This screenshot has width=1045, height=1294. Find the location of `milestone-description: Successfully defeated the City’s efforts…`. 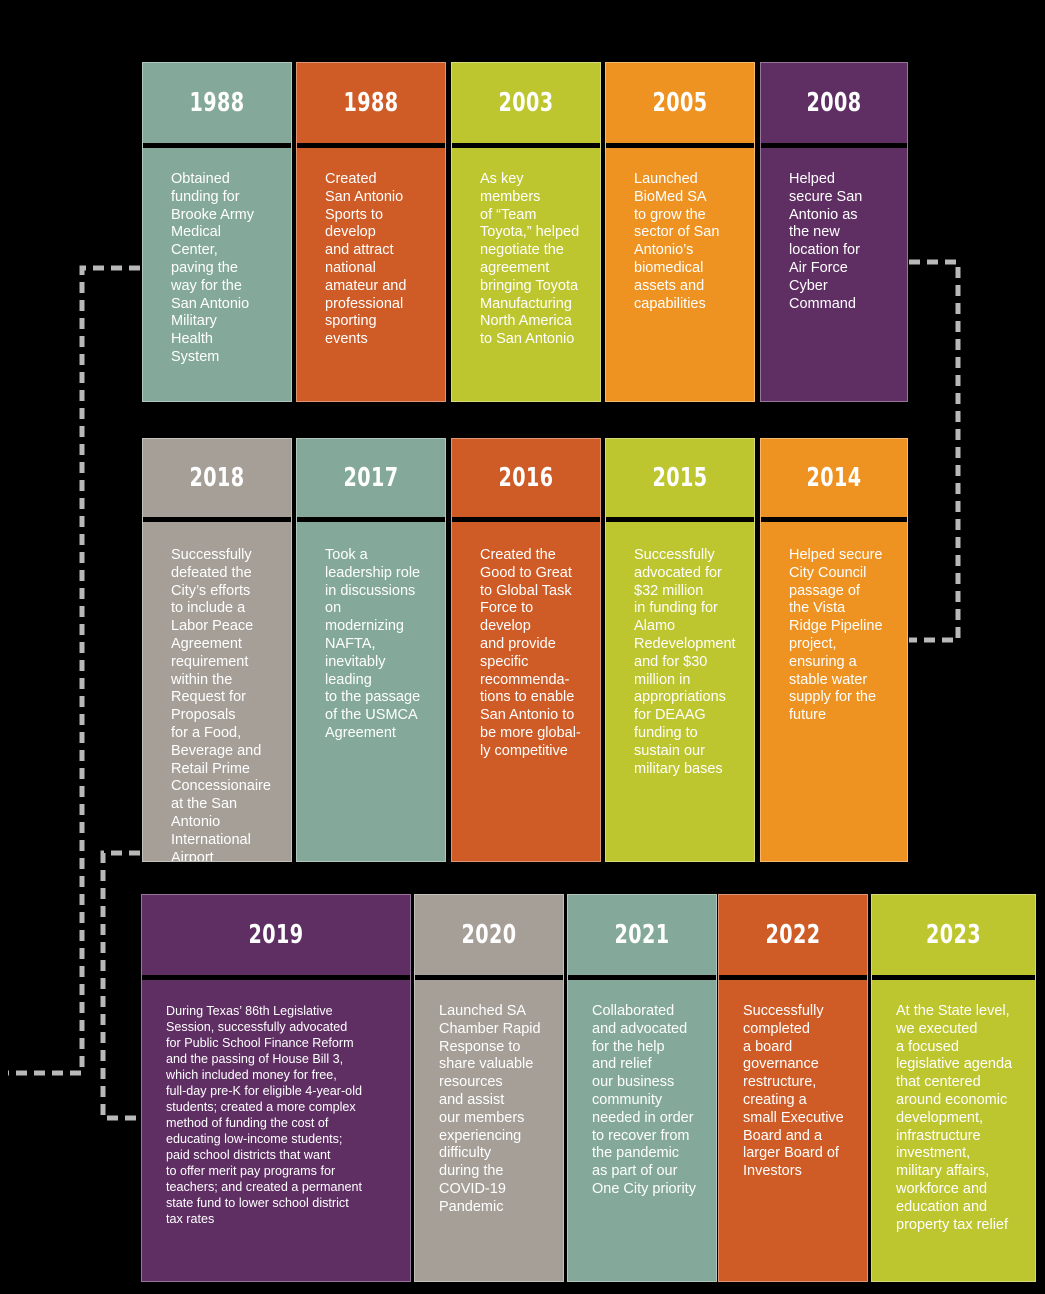

milestone-description: Successfully defeated the City’s efforts… is located at coordinates (221, 704).